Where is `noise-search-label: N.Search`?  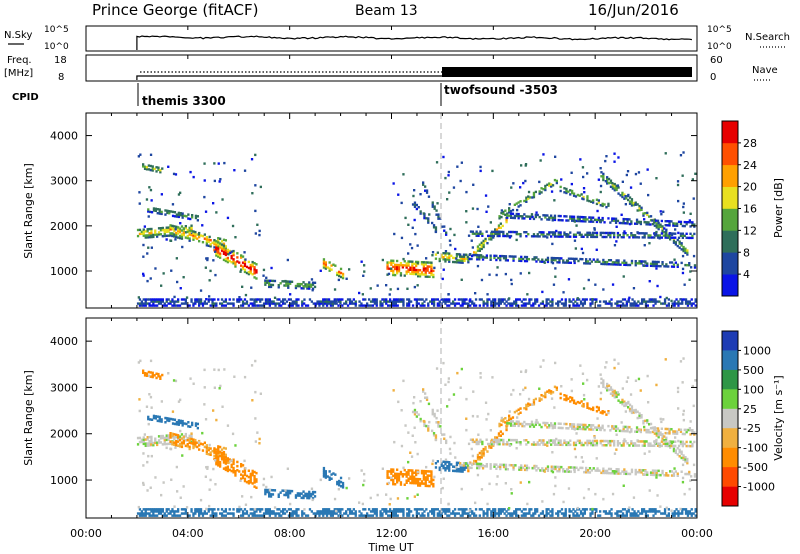 noise-search-label: N.Search is located at coordinates (767, 37).